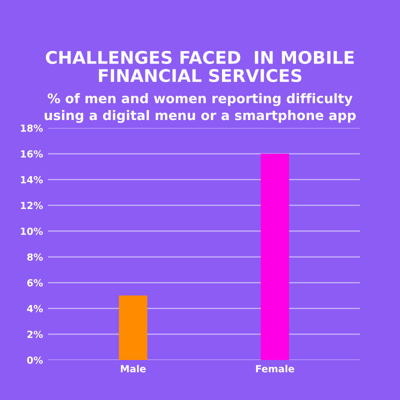 The width and height of the screenshot is (400, 400). I want to click on x-tick-label: Female, so click(275, 368).